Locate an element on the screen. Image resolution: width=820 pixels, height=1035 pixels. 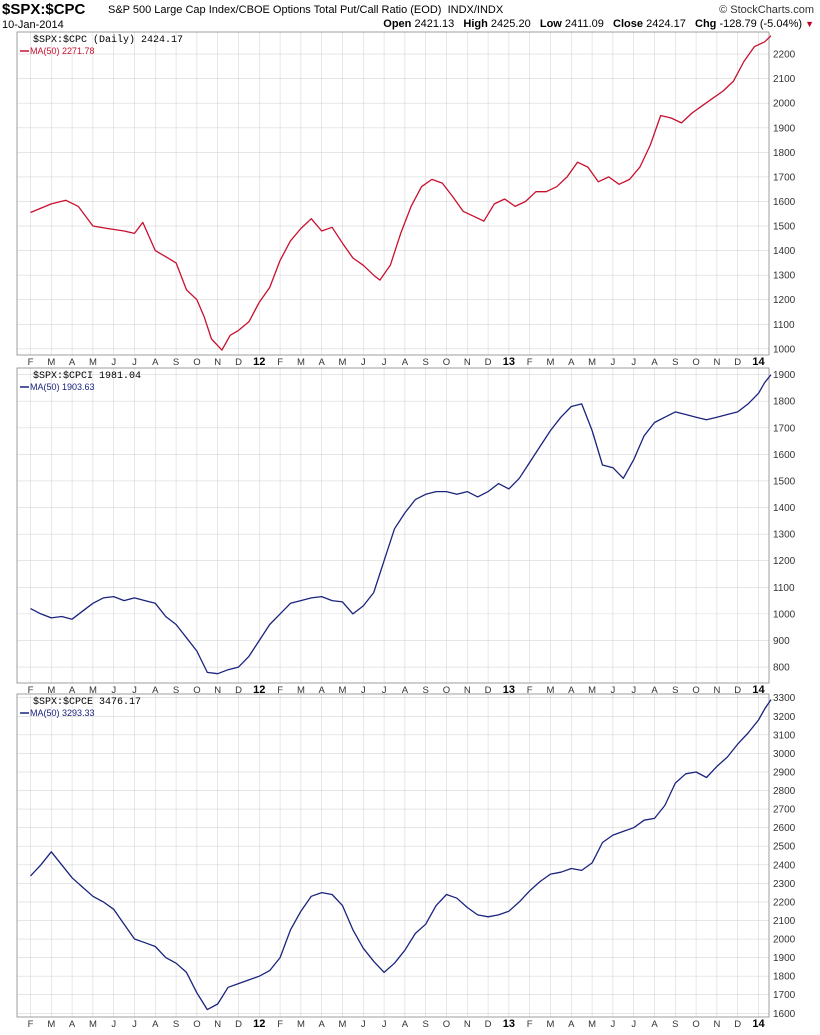
series-legend-label: $SPX:$CPCE 3476.17 is located at coordinates (87, 702).